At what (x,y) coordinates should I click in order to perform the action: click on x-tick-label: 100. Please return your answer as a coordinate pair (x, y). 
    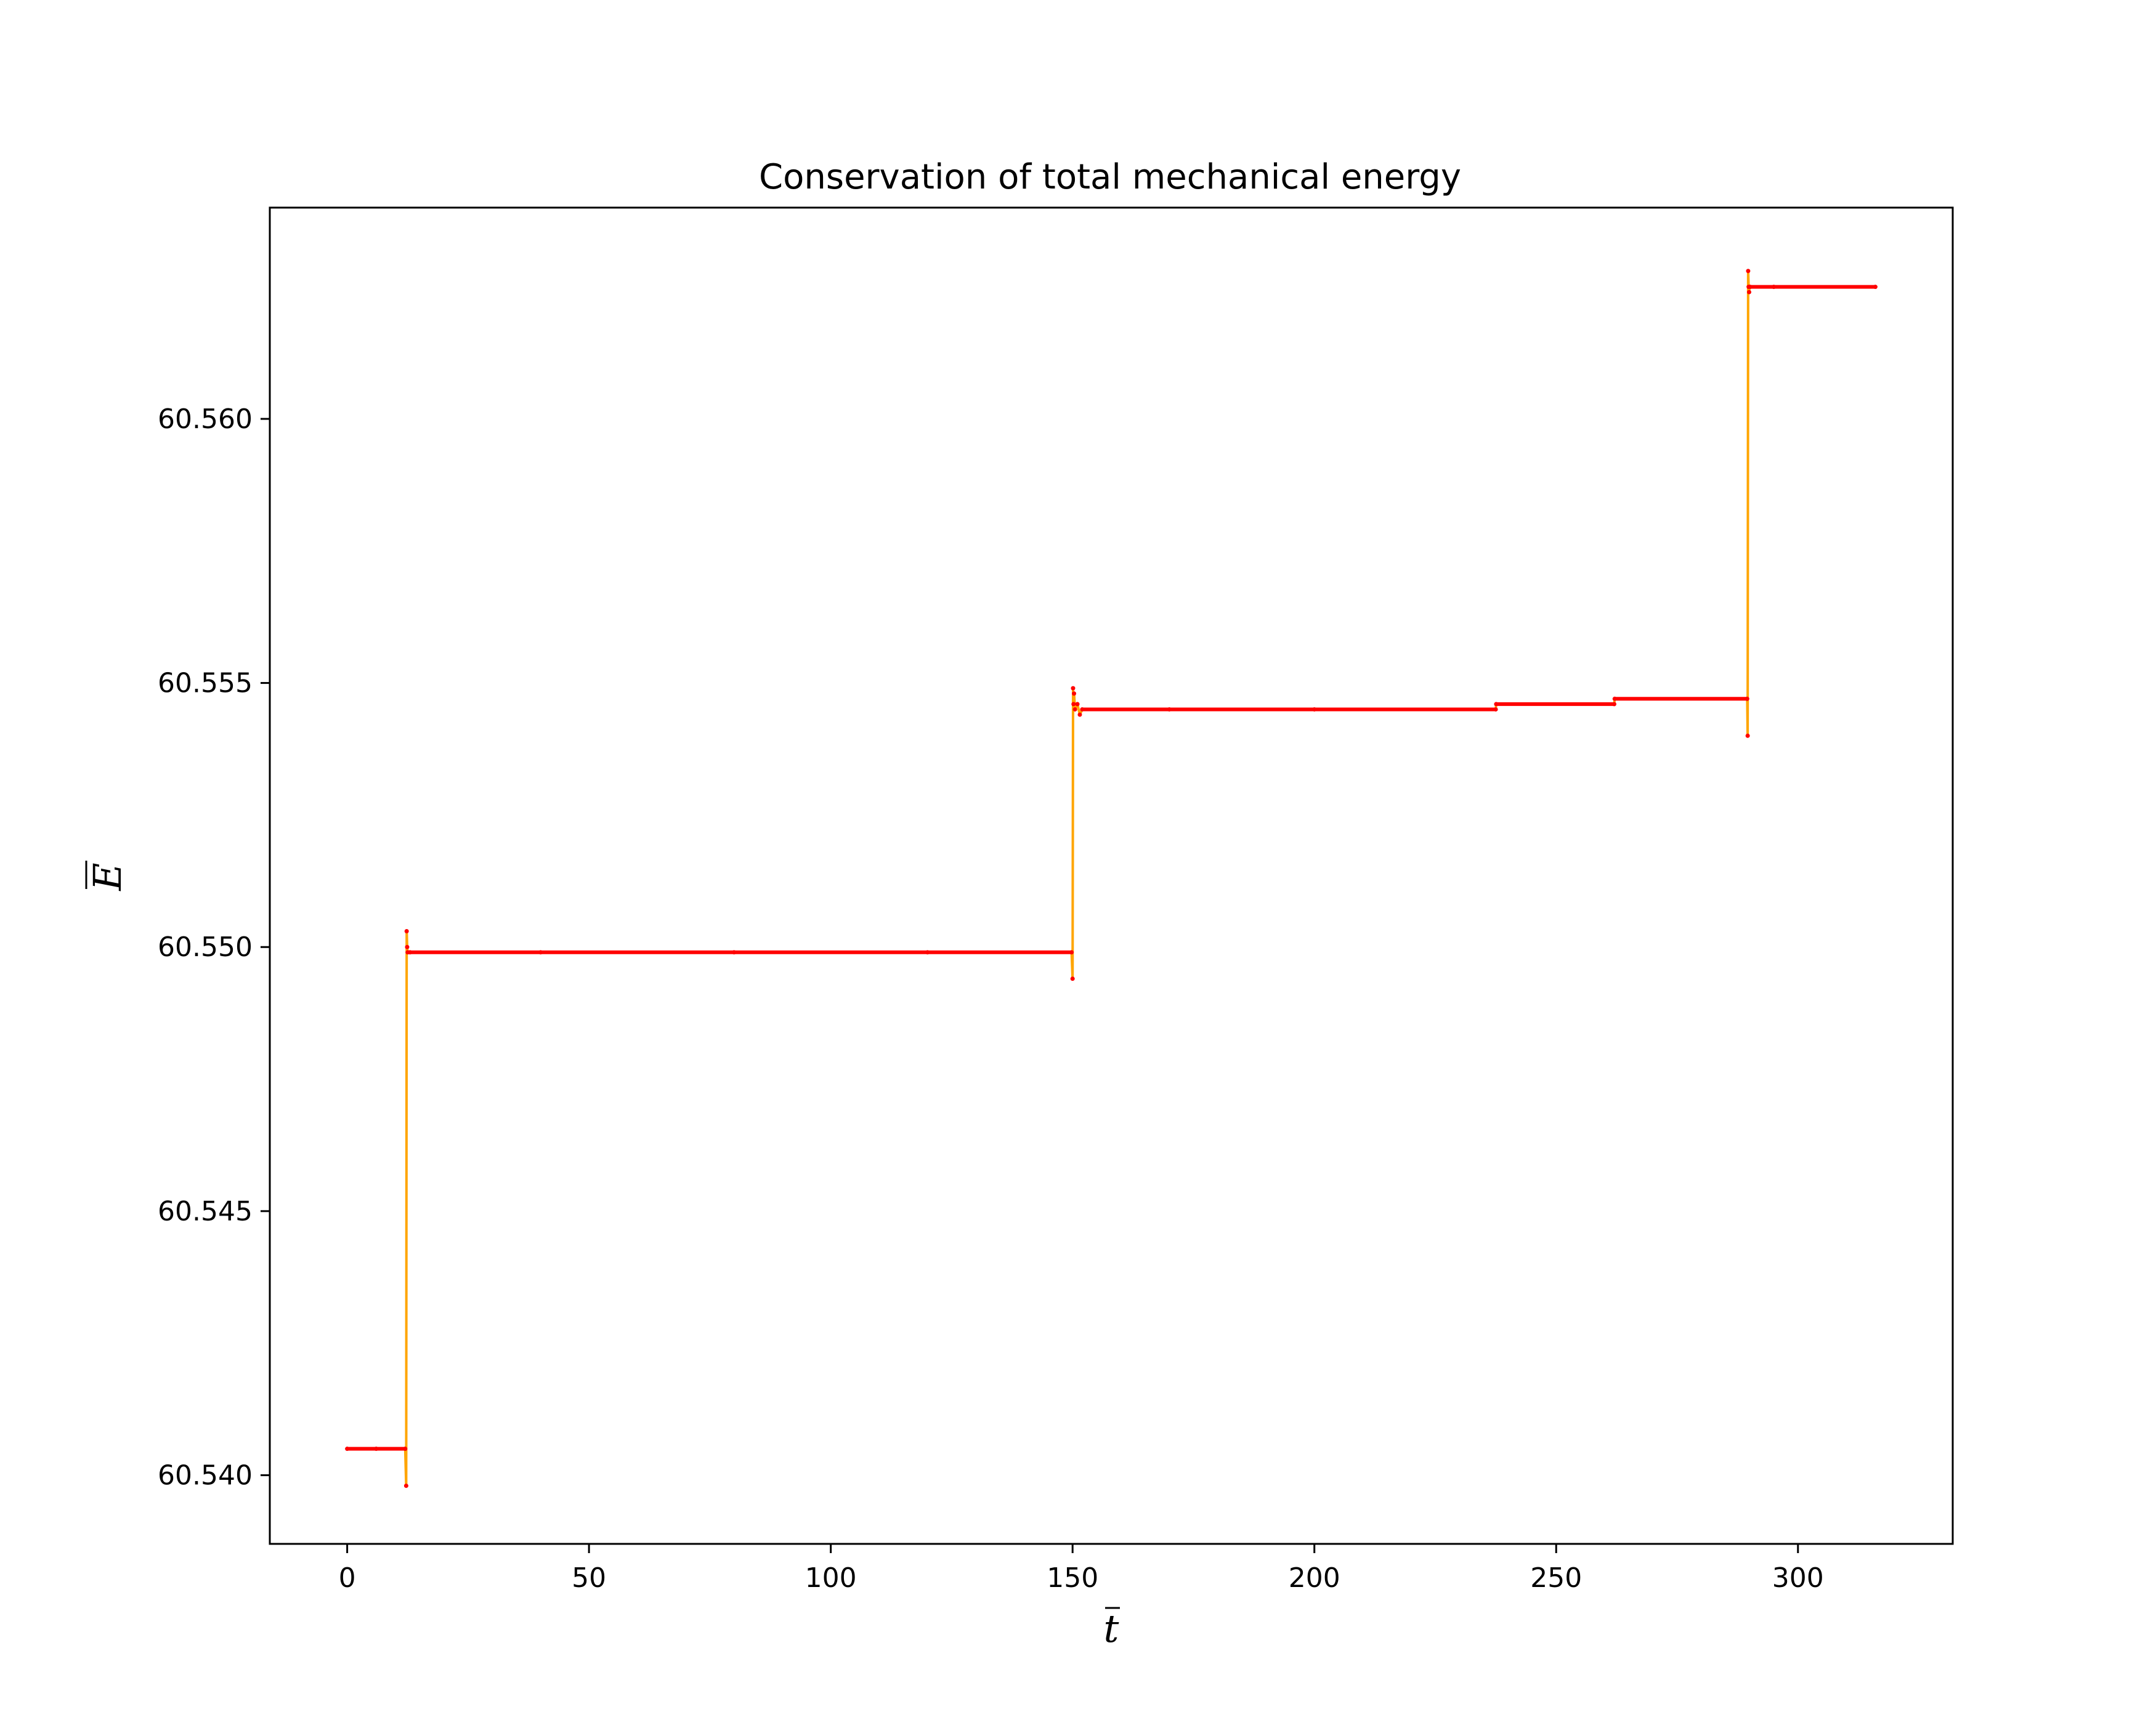
    Looking at the image, I should click on (831, 1578).